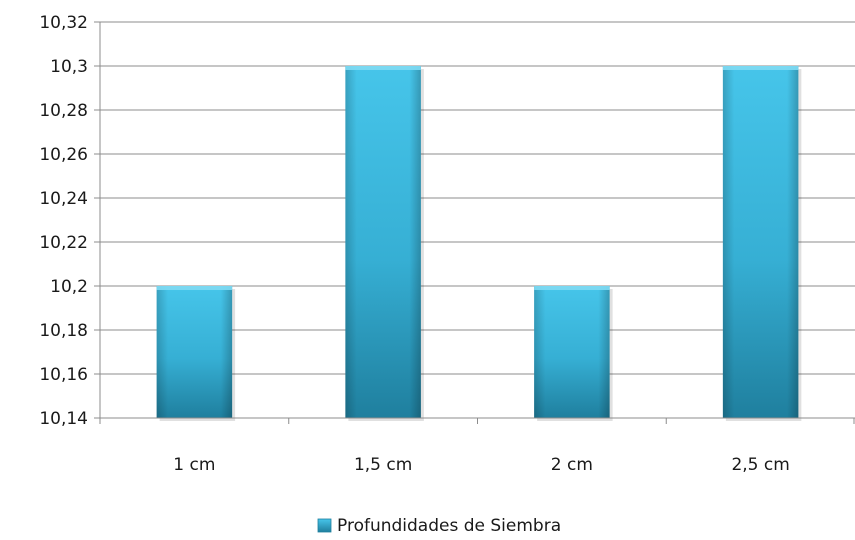 This screenshot has width=855, height=540. I want to click on y-tick-label: 10,3, so click(69, 67).